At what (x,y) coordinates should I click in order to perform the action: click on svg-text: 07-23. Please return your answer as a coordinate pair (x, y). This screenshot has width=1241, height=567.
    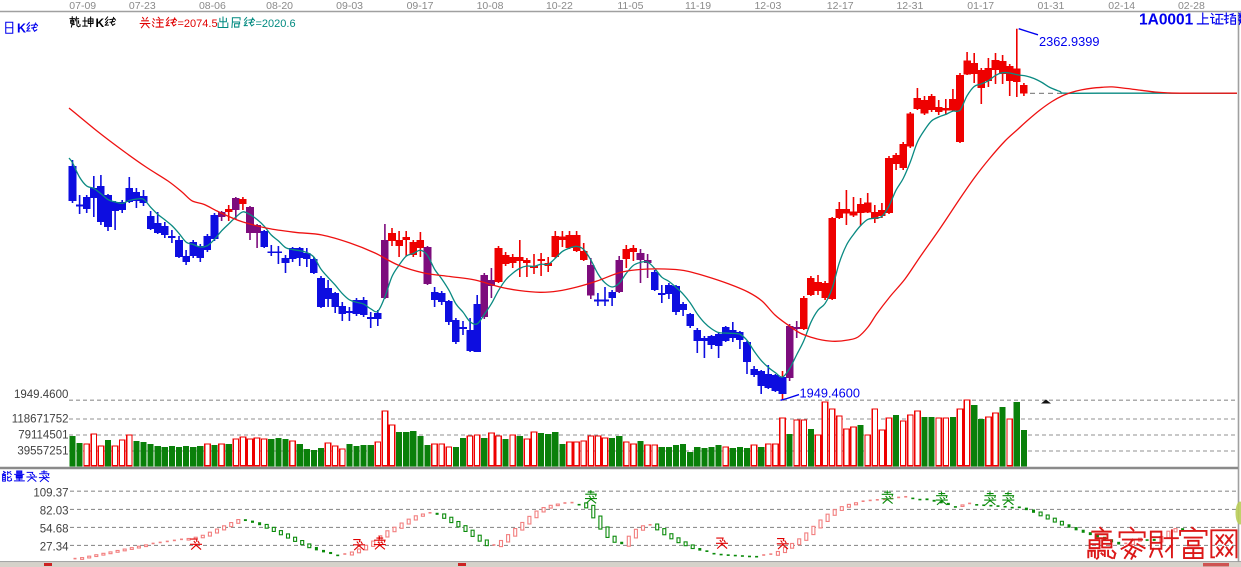
    Looking at the image, I should click on (142, 6).